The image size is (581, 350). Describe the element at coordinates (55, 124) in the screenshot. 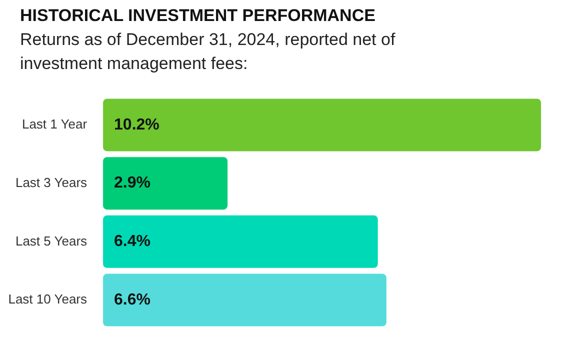

I see `y-tick-label: Last 1 Year` at that location.